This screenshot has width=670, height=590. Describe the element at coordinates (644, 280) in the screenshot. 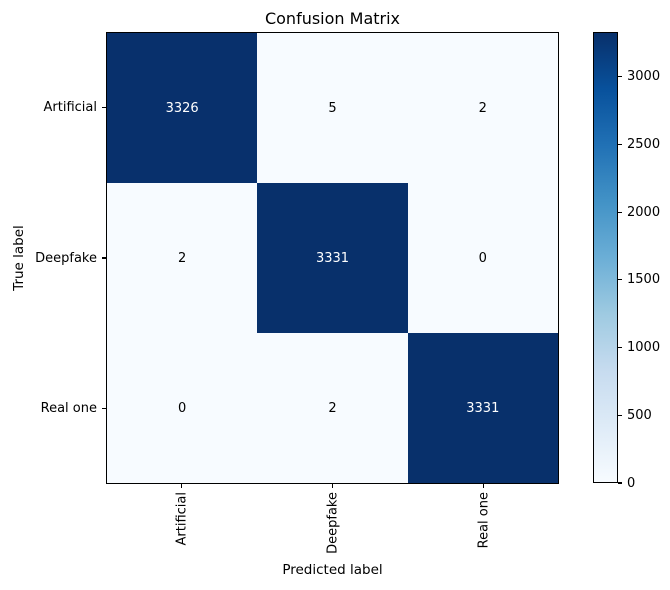

I see `colorbar-tick-label: 1500` at that location.